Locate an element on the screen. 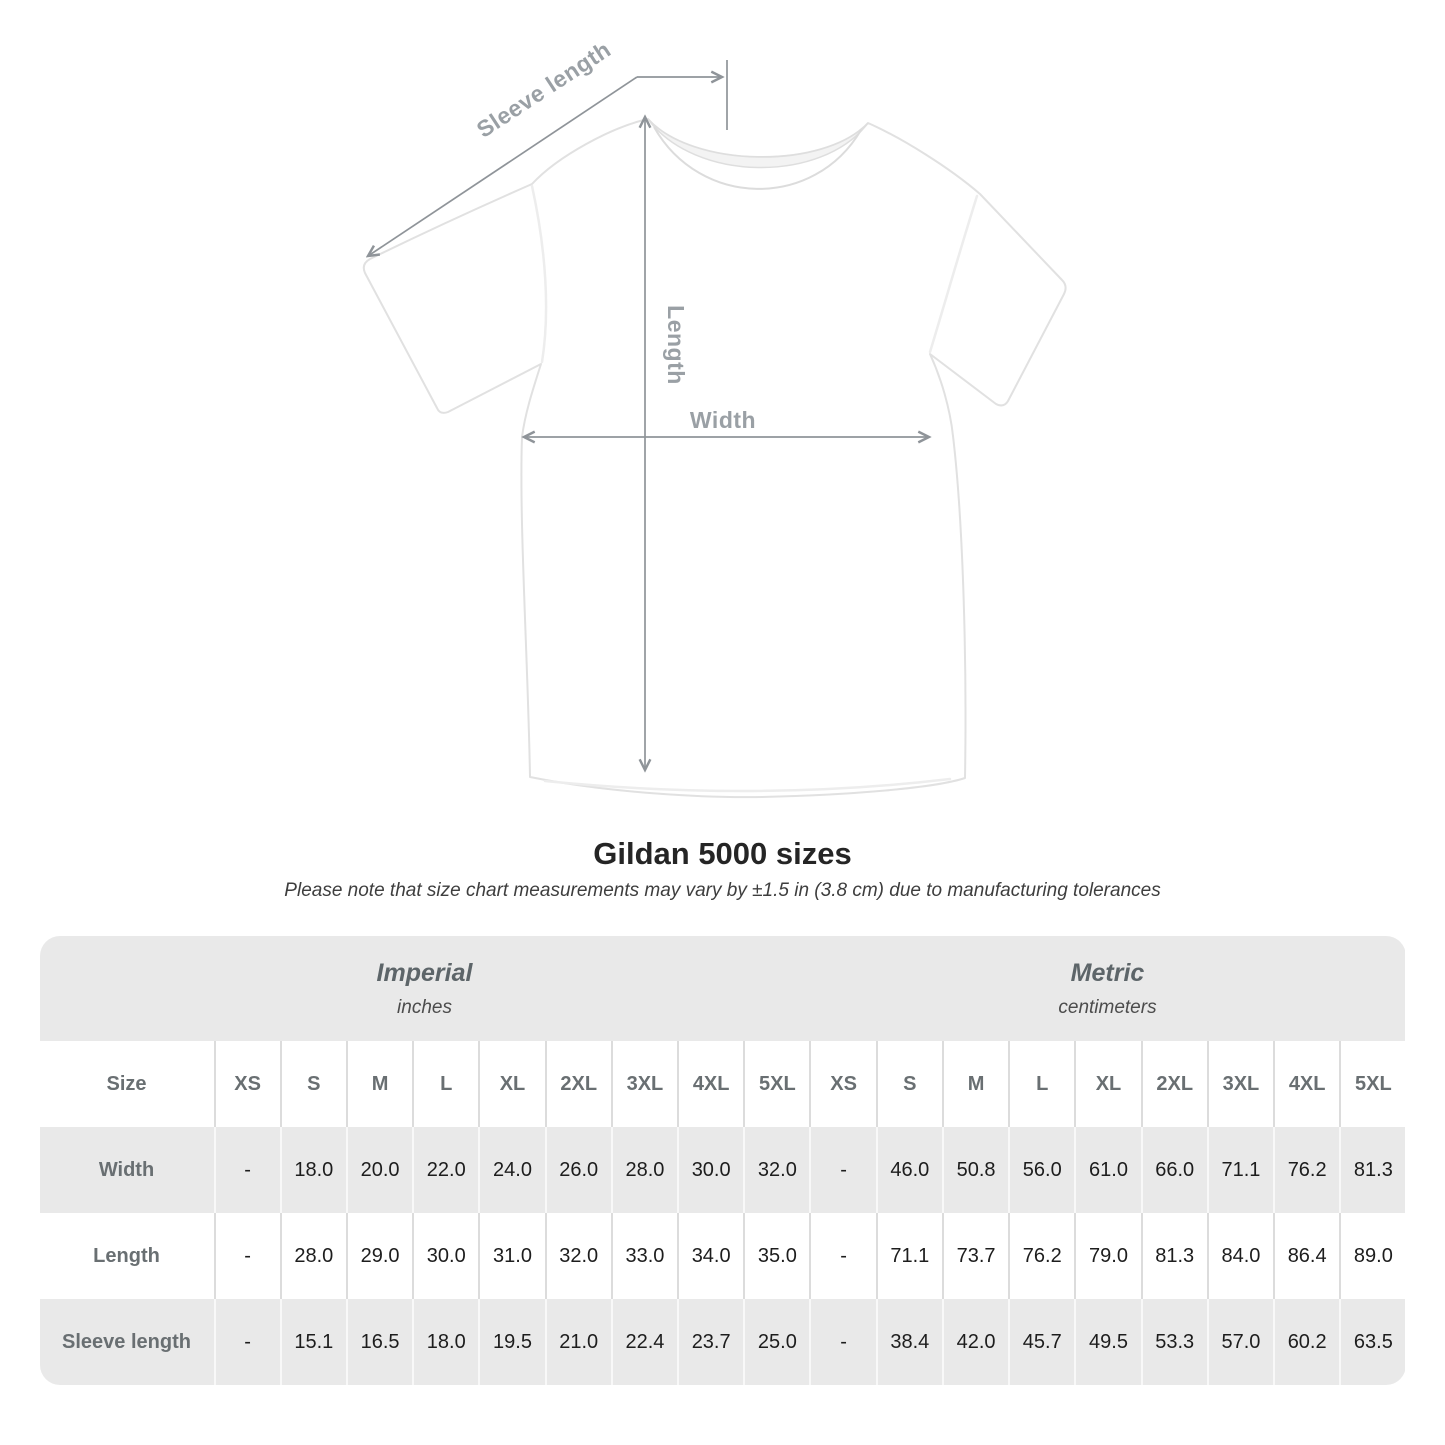 This screenshot has height=1445, width=1445. length-label: Length is located at coordinates (676, 345).